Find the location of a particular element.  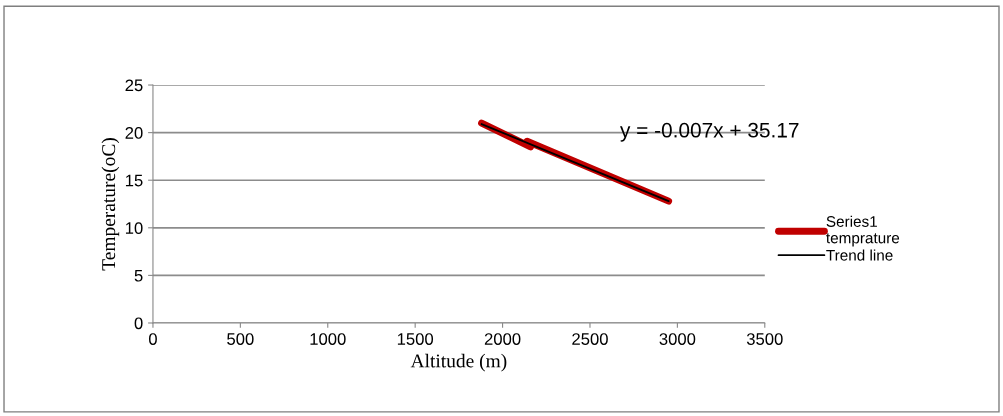

x-tick-label: 1500 is located at coordinates (415, 339).